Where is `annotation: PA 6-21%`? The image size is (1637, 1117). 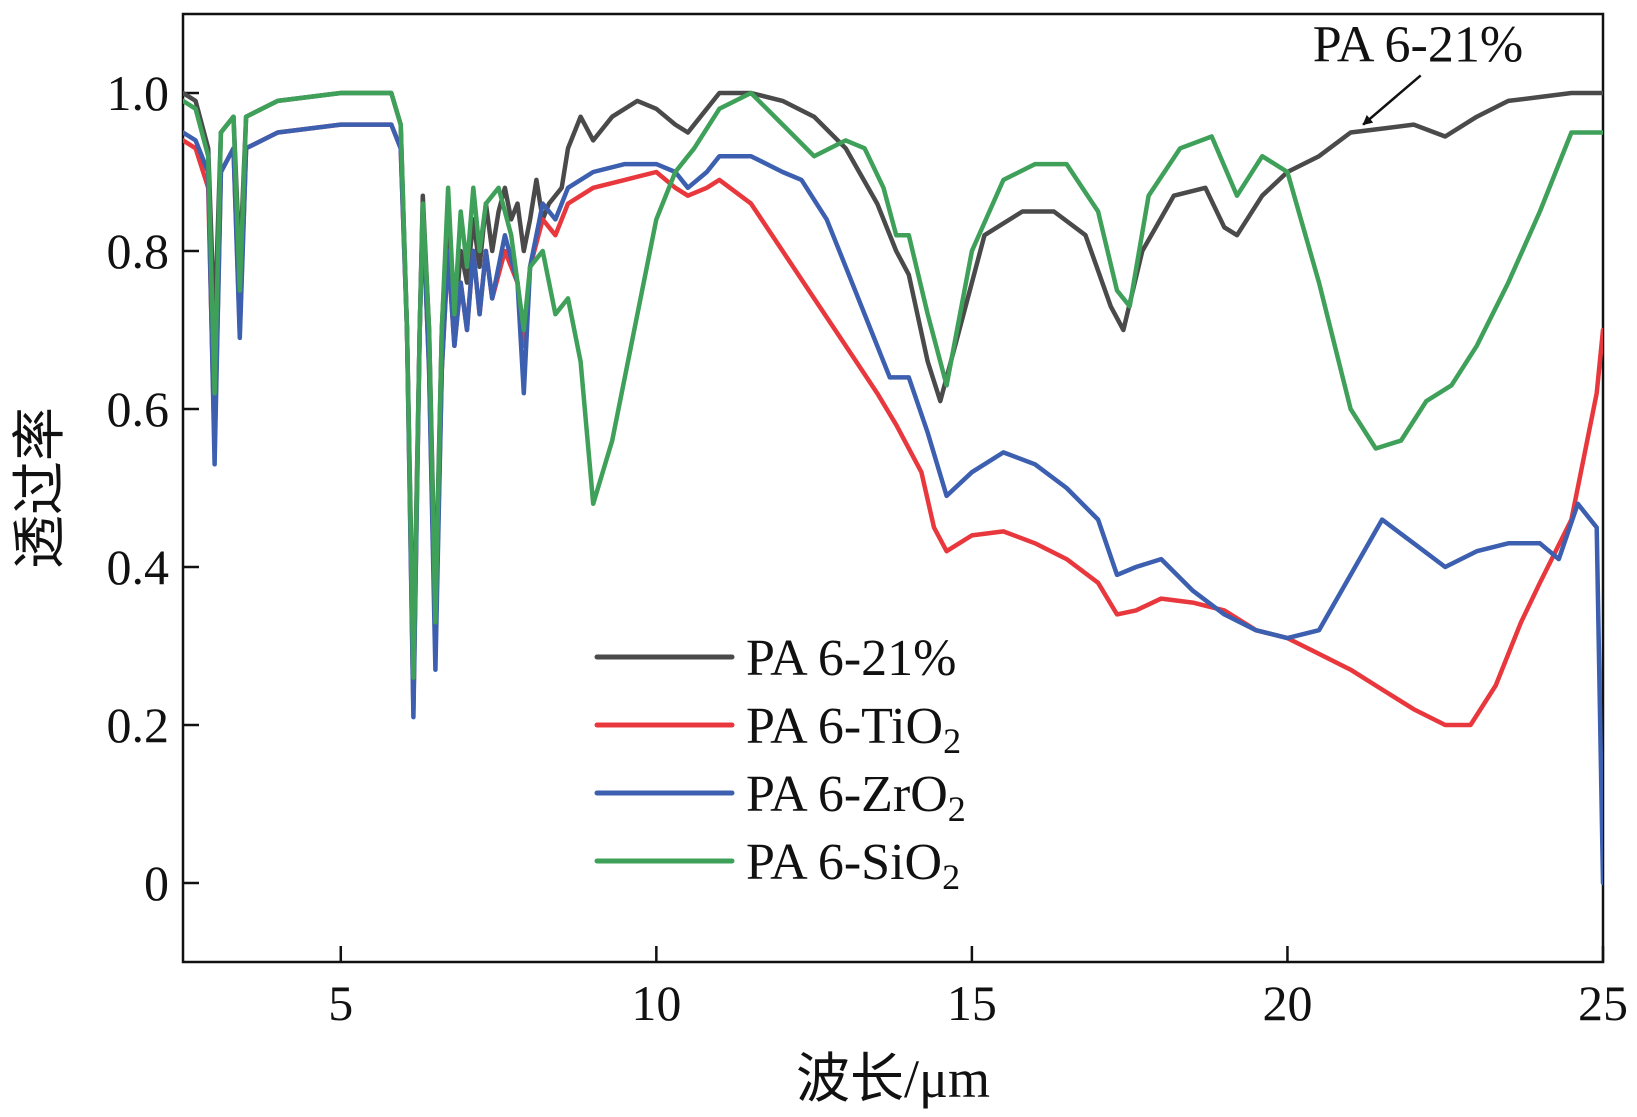
annotation: PA 6-21% is located at coordinates (1418, 71).